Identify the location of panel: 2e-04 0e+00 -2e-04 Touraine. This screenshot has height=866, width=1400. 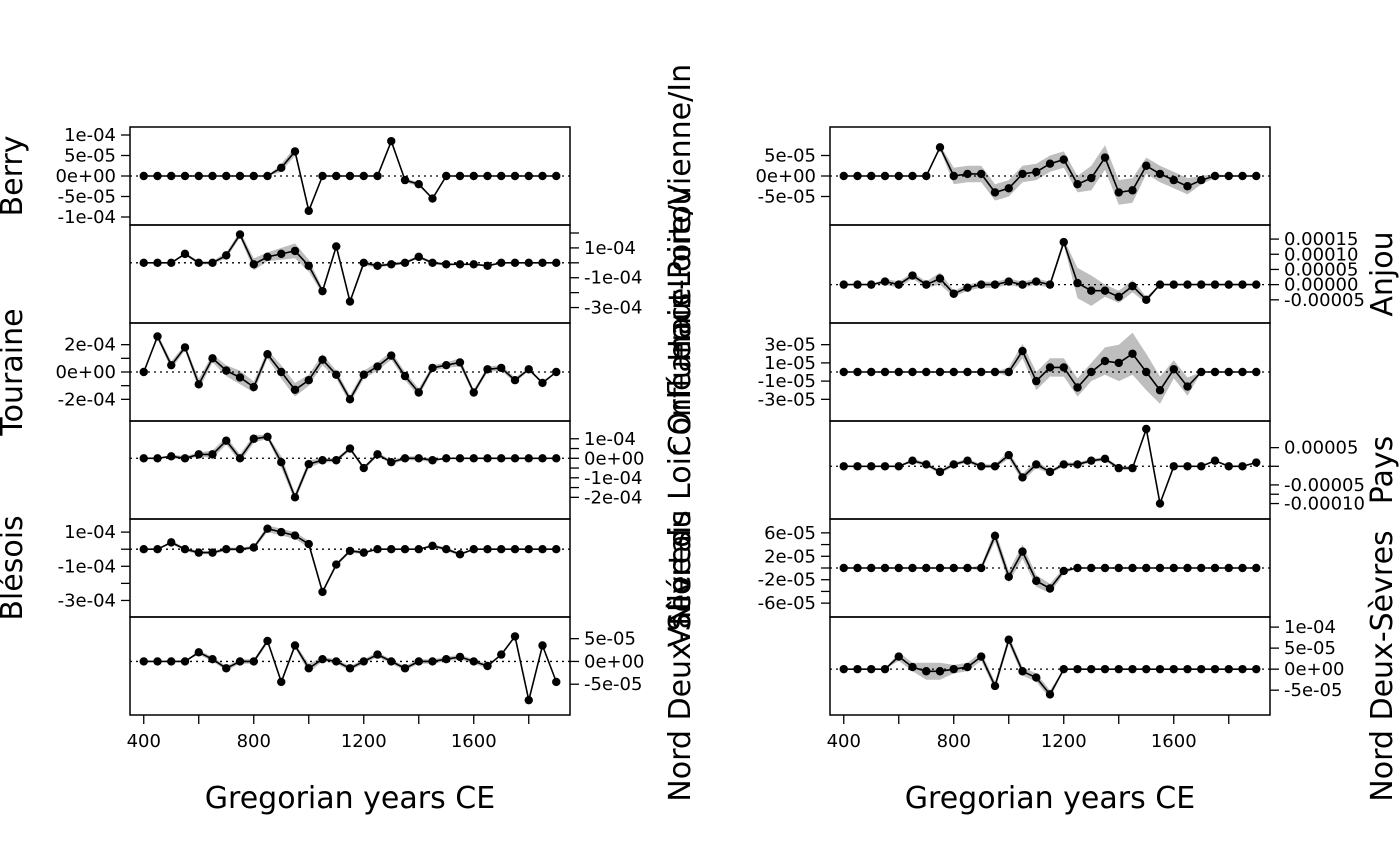
(285, 372).